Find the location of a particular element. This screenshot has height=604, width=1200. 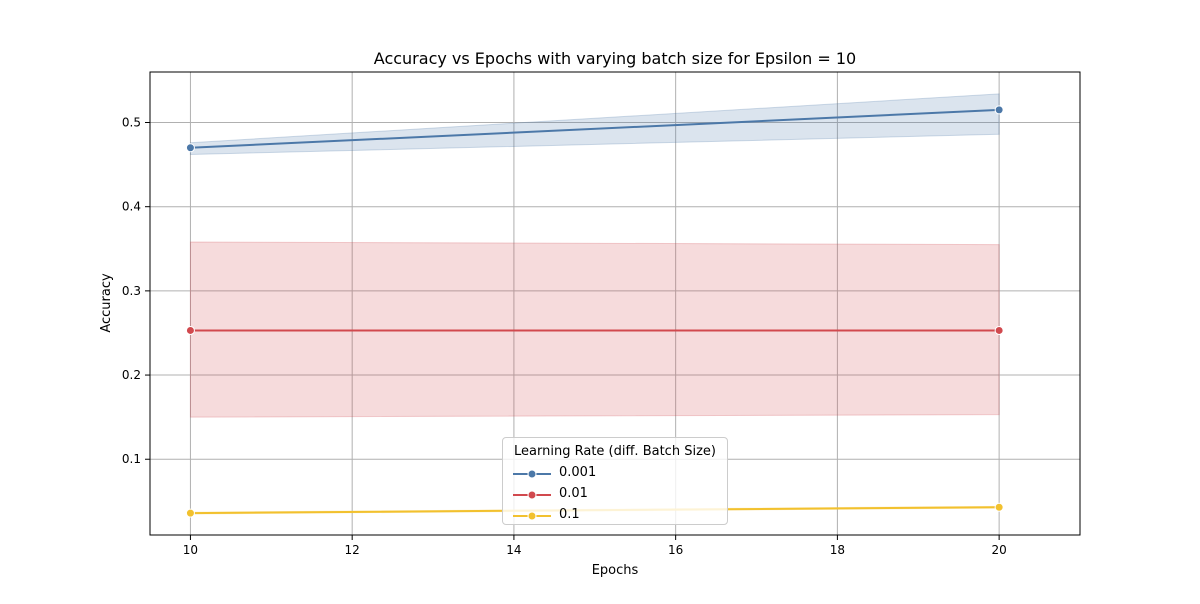

legend-entry-0.1: 0.1 is located at coordinates (615, 516).